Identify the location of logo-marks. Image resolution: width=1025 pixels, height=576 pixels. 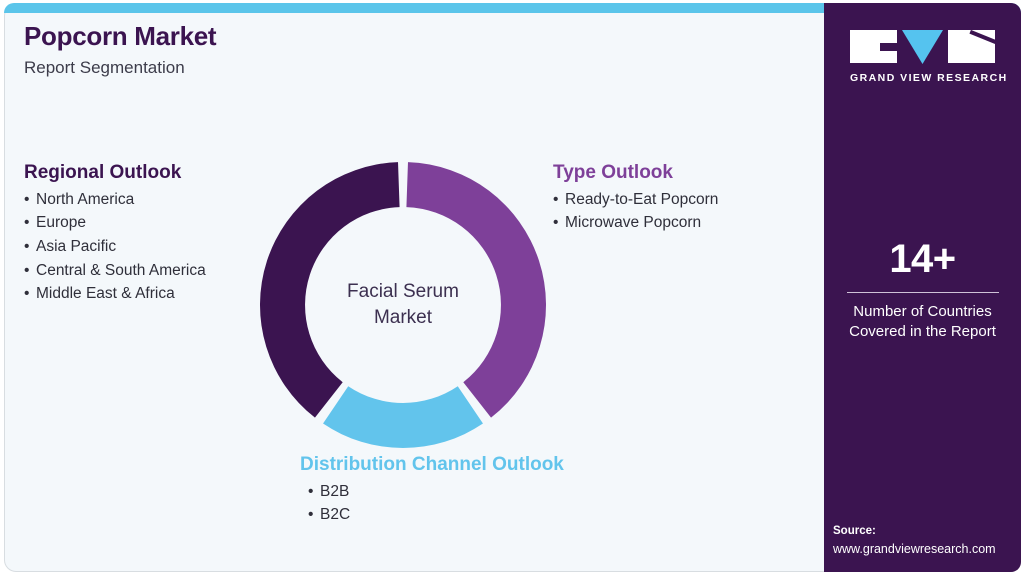
(922, 47).